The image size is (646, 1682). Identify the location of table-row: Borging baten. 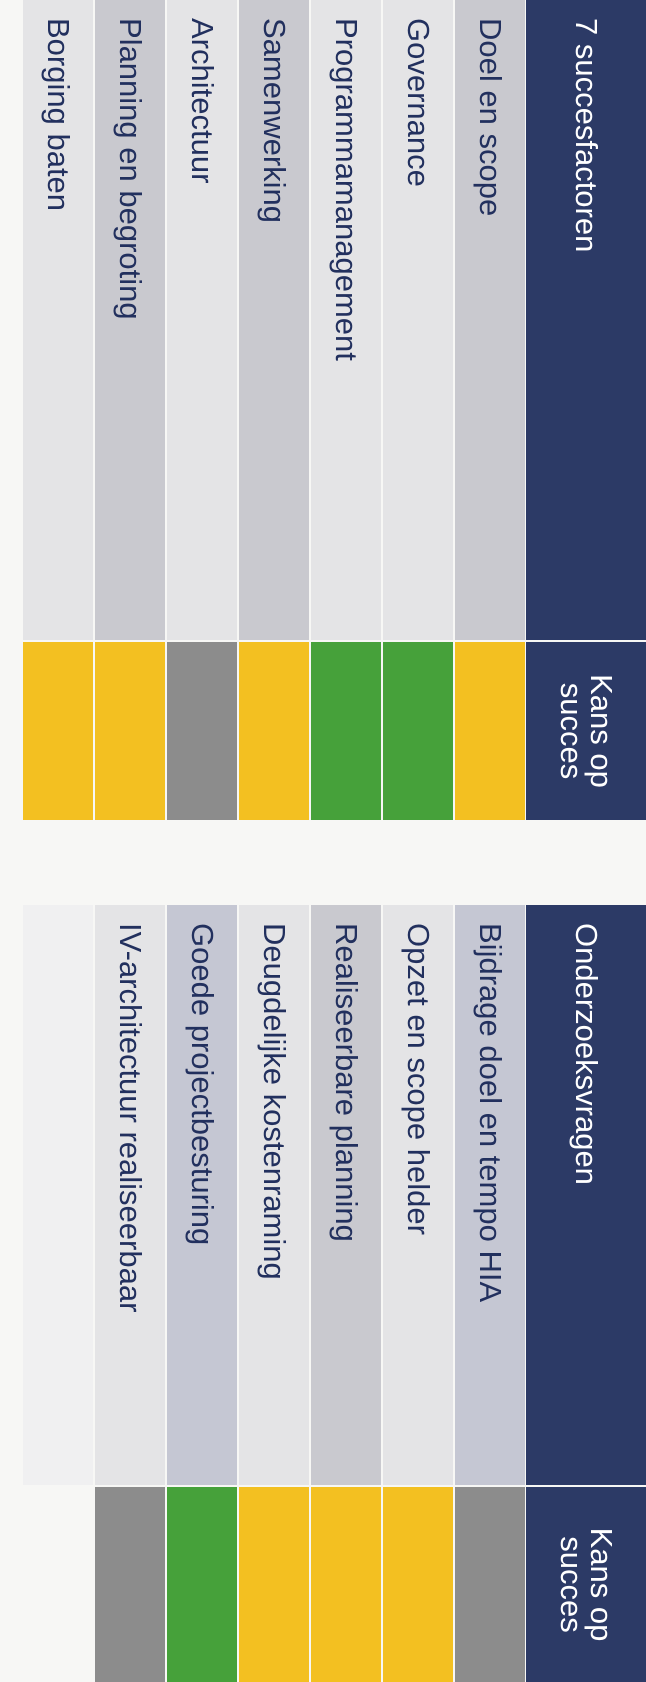
(58, 410).